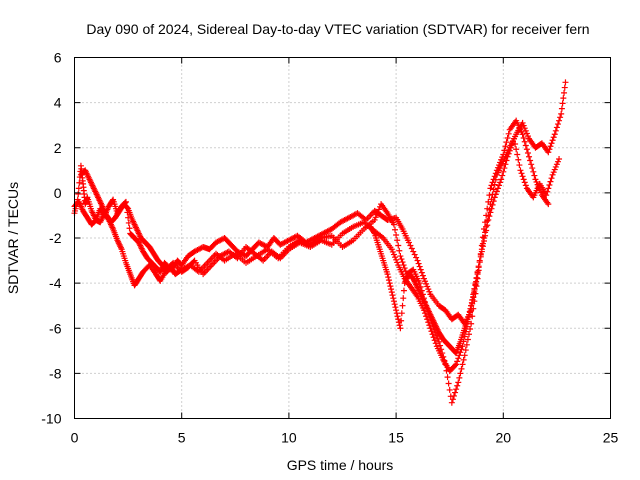  What do you see at coordinates (51, 419) in the screenshot?
I see `y-tick-label: -10` at bounding box center [51, 419].